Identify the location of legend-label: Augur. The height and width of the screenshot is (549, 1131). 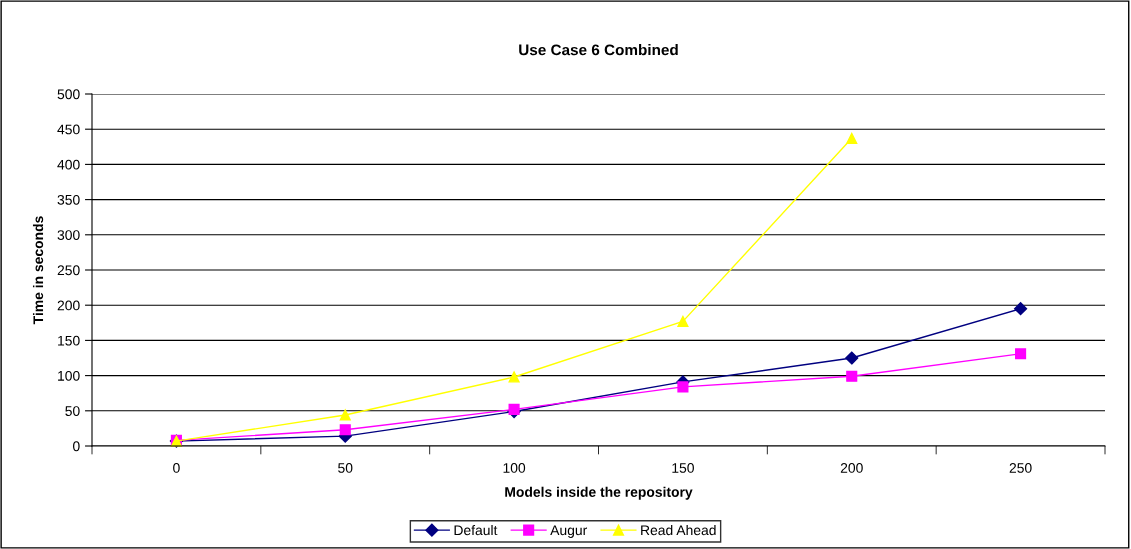
(569, 531).